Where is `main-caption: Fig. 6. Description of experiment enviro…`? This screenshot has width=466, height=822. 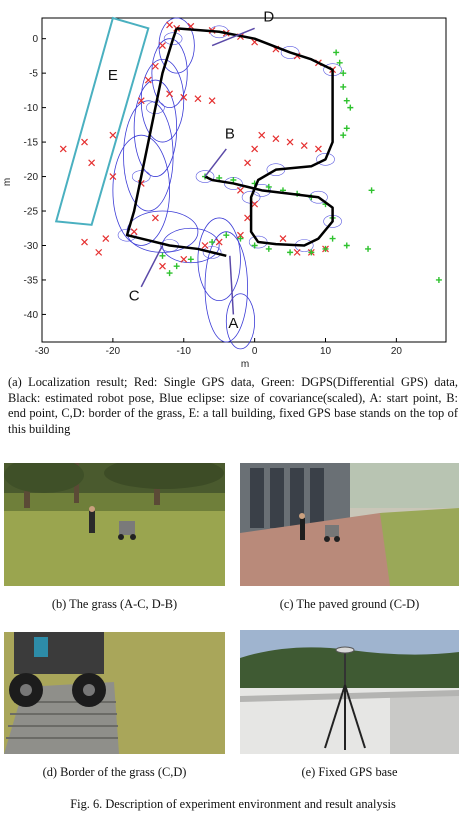 main-caption: Fig. 6. Description of experiment enviro… is located at coordinates (233, 804).